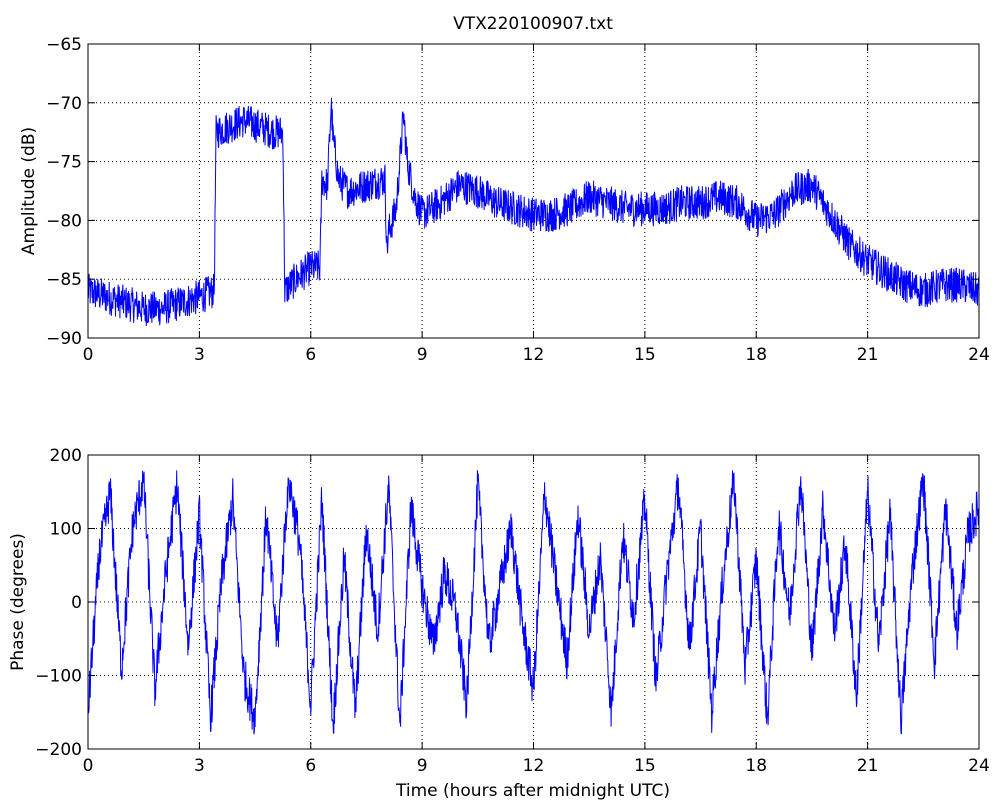 The width and height of the screenshot is (998, 806). Describe the element at coordinates (64, 163) in the screenshot. I see `amplitude-ytick-label: −75` at that location.